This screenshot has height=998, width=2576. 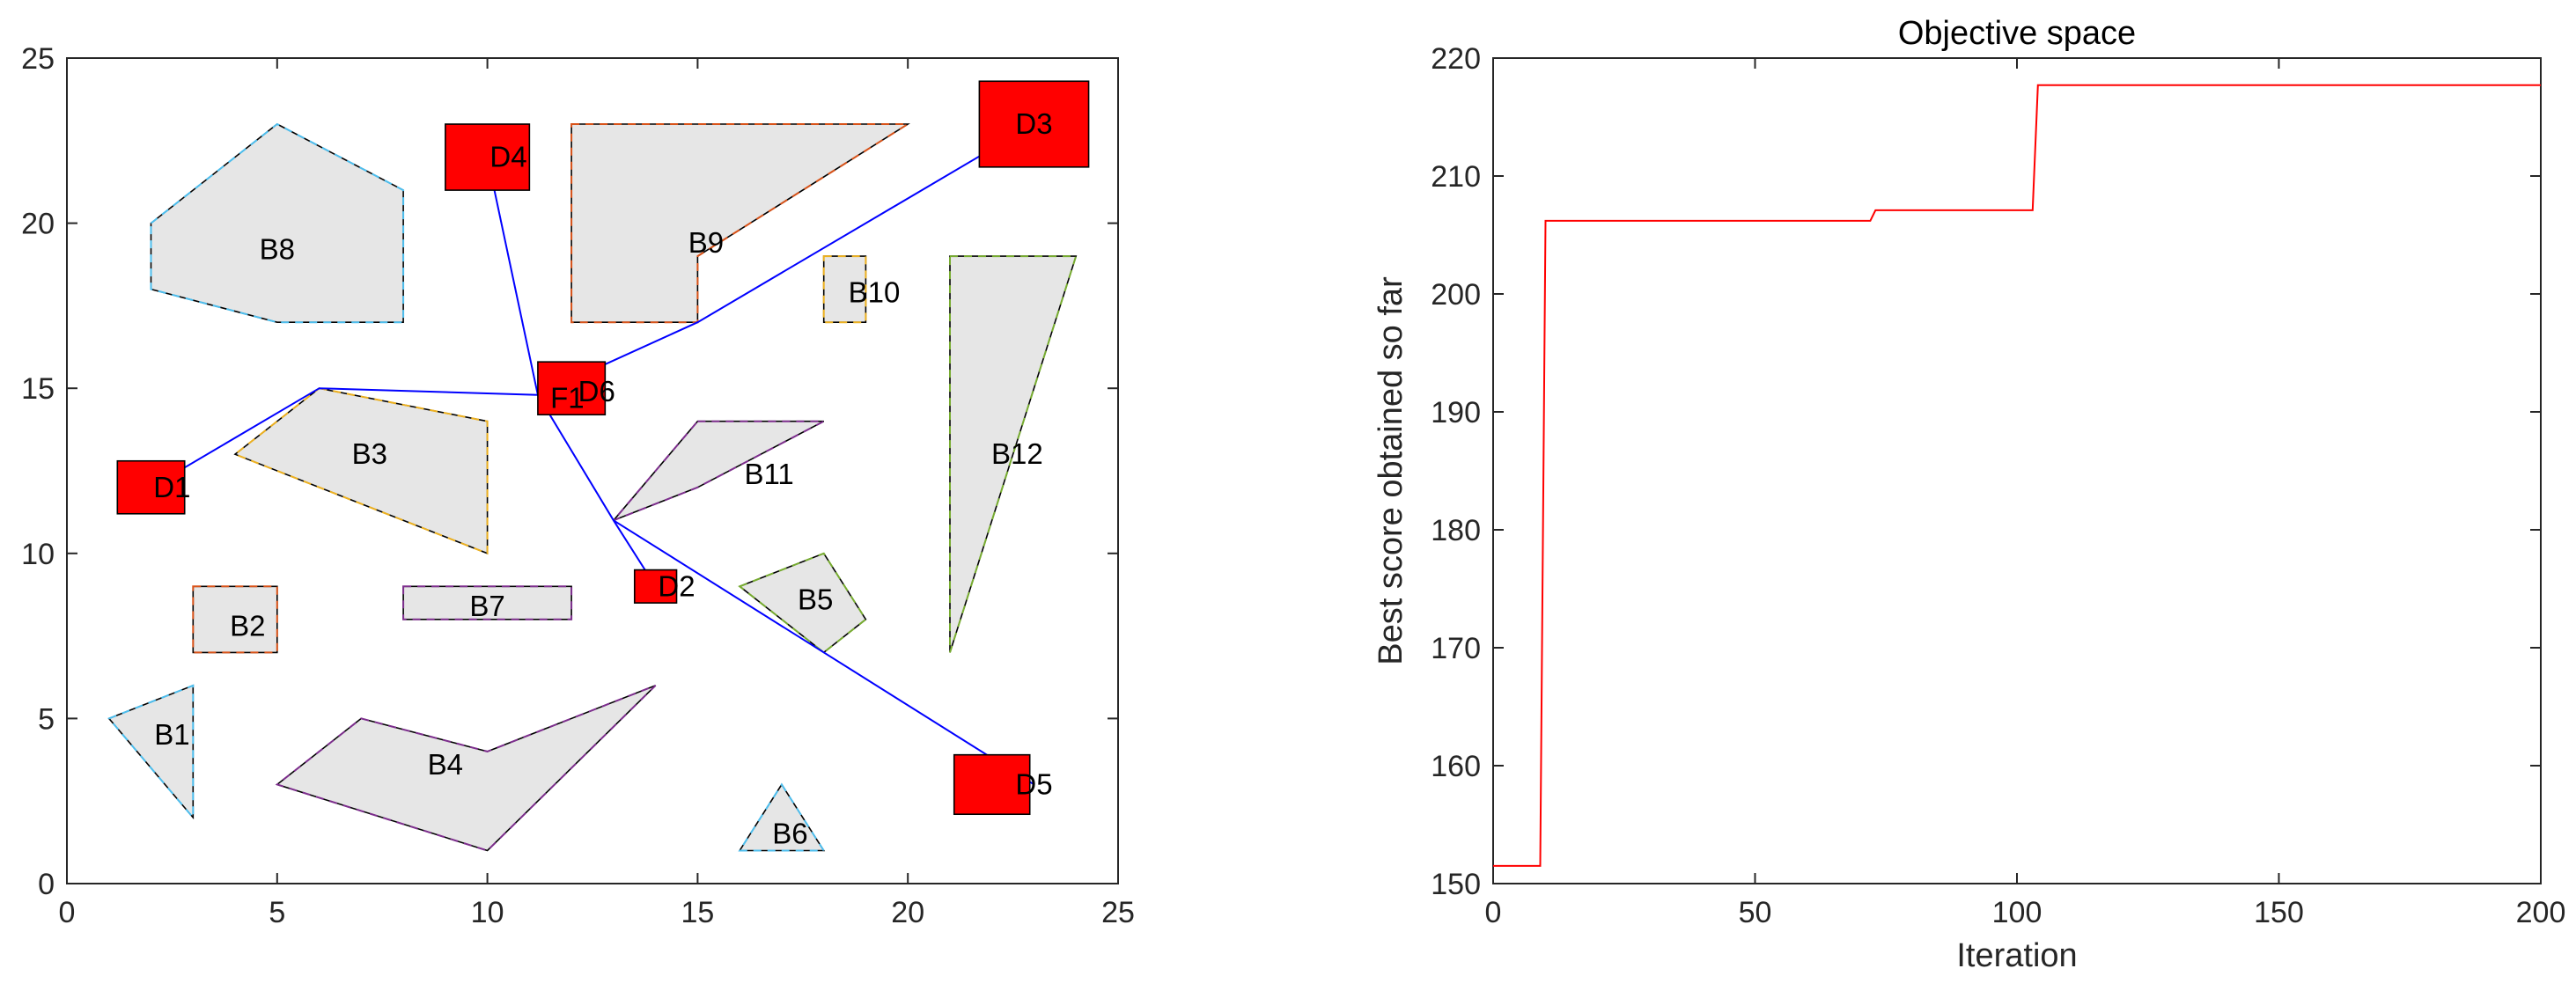 What do you see at coordinates (172, 734) in the screenshot?
I see `obstacle-label: B1` at bounding box center [172, 734].